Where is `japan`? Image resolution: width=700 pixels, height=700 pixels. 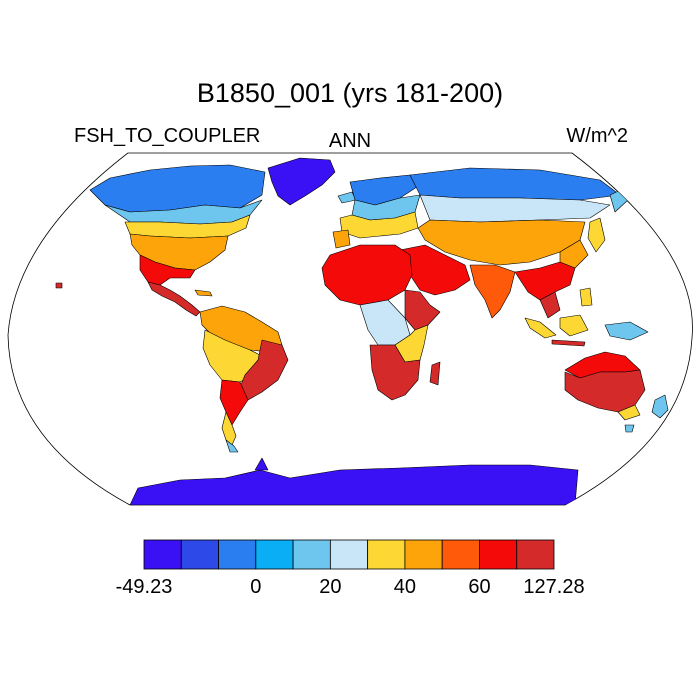
japan is located at coordinates (596, 235).